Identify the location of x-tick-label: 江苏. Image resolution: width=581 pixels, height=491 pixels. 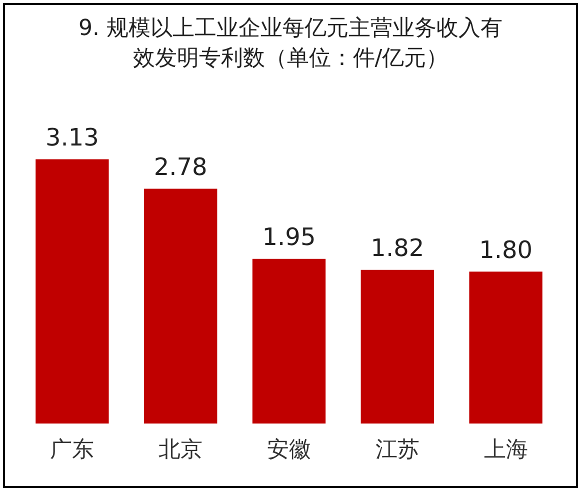
(397, 450).